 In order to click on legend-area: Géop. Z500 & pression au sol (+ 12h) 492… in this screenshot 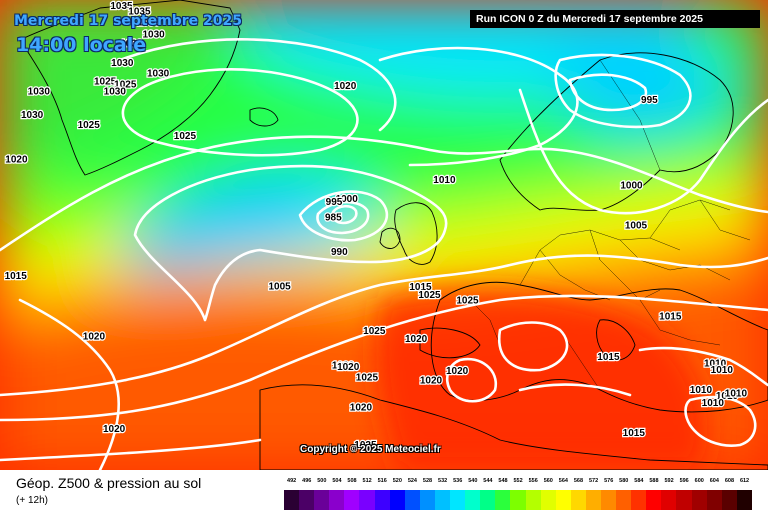, I will do `click(384, 491)`.